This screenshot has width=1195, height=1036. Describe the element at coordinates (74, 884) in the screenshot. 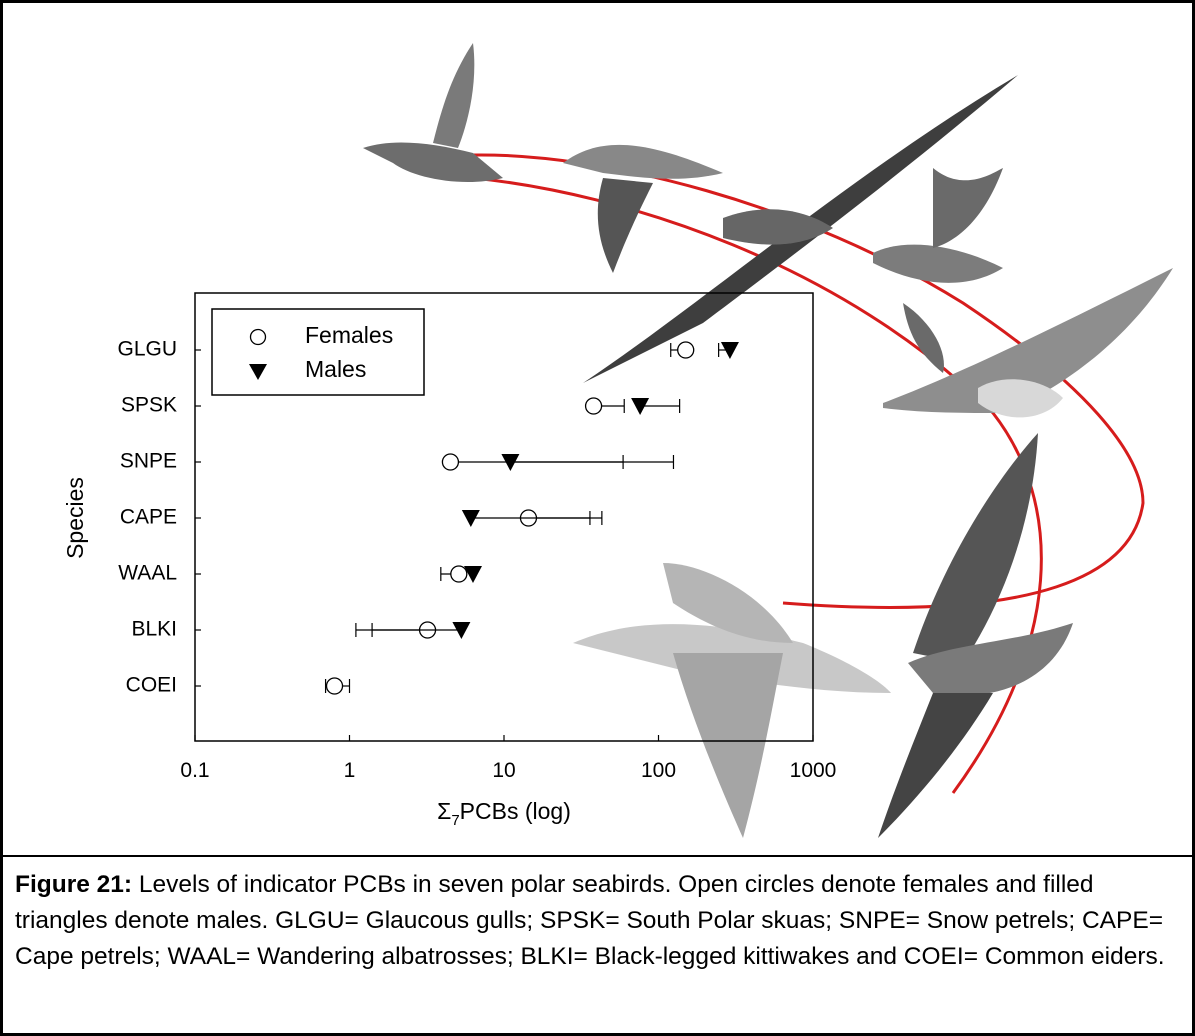

I see `caption-label: Figure 21:` at that location.